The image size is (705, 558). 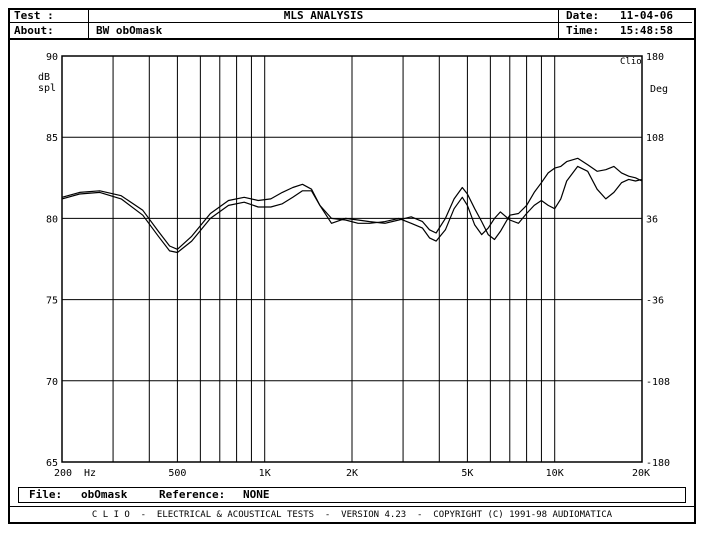 I want to click on window-title: MLS ANALYSIS, so click(x=323, y=15).